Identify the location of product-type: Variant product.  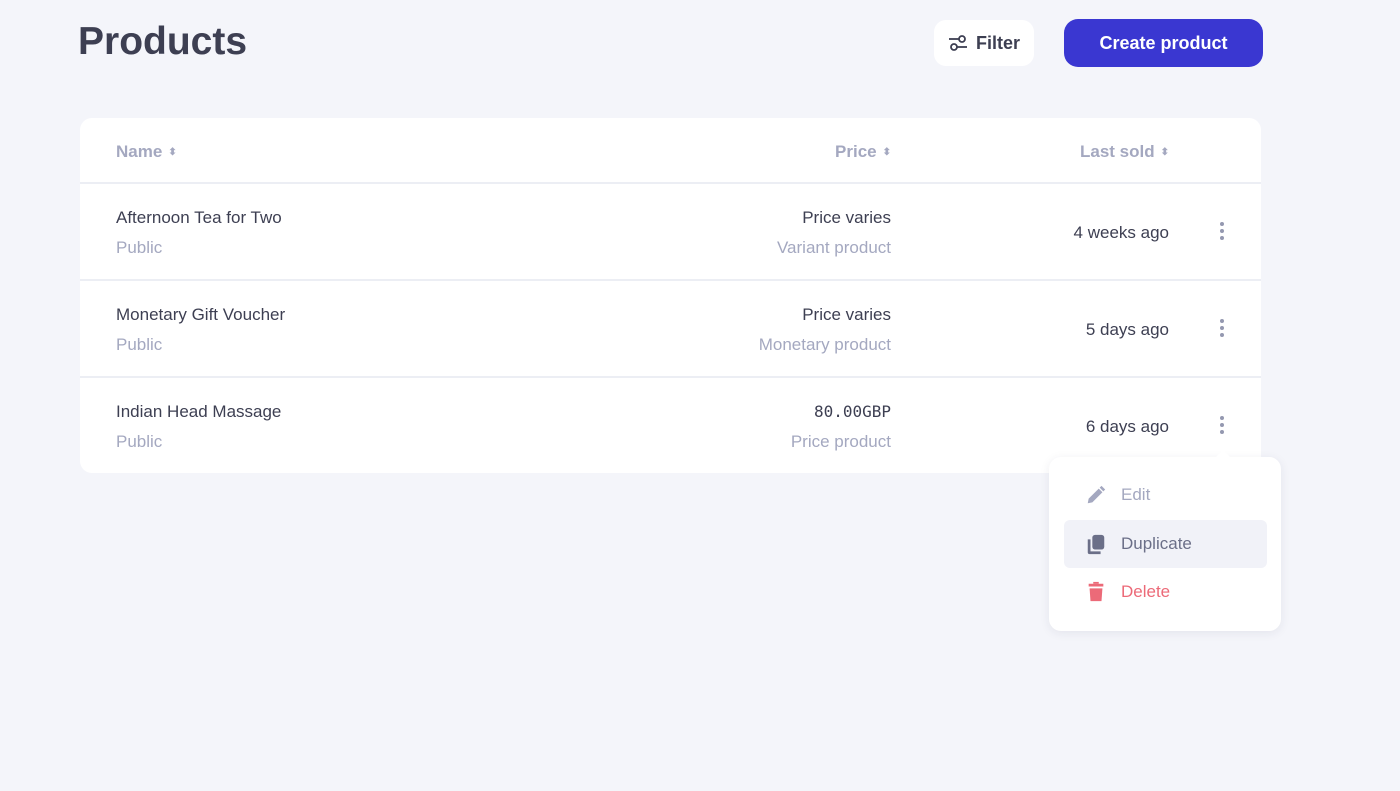
(833, 247).